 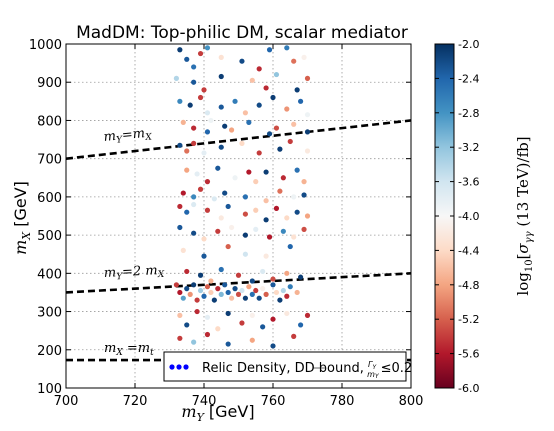 I want to click on y-tick-label: 200, so click(x=49, y=351).